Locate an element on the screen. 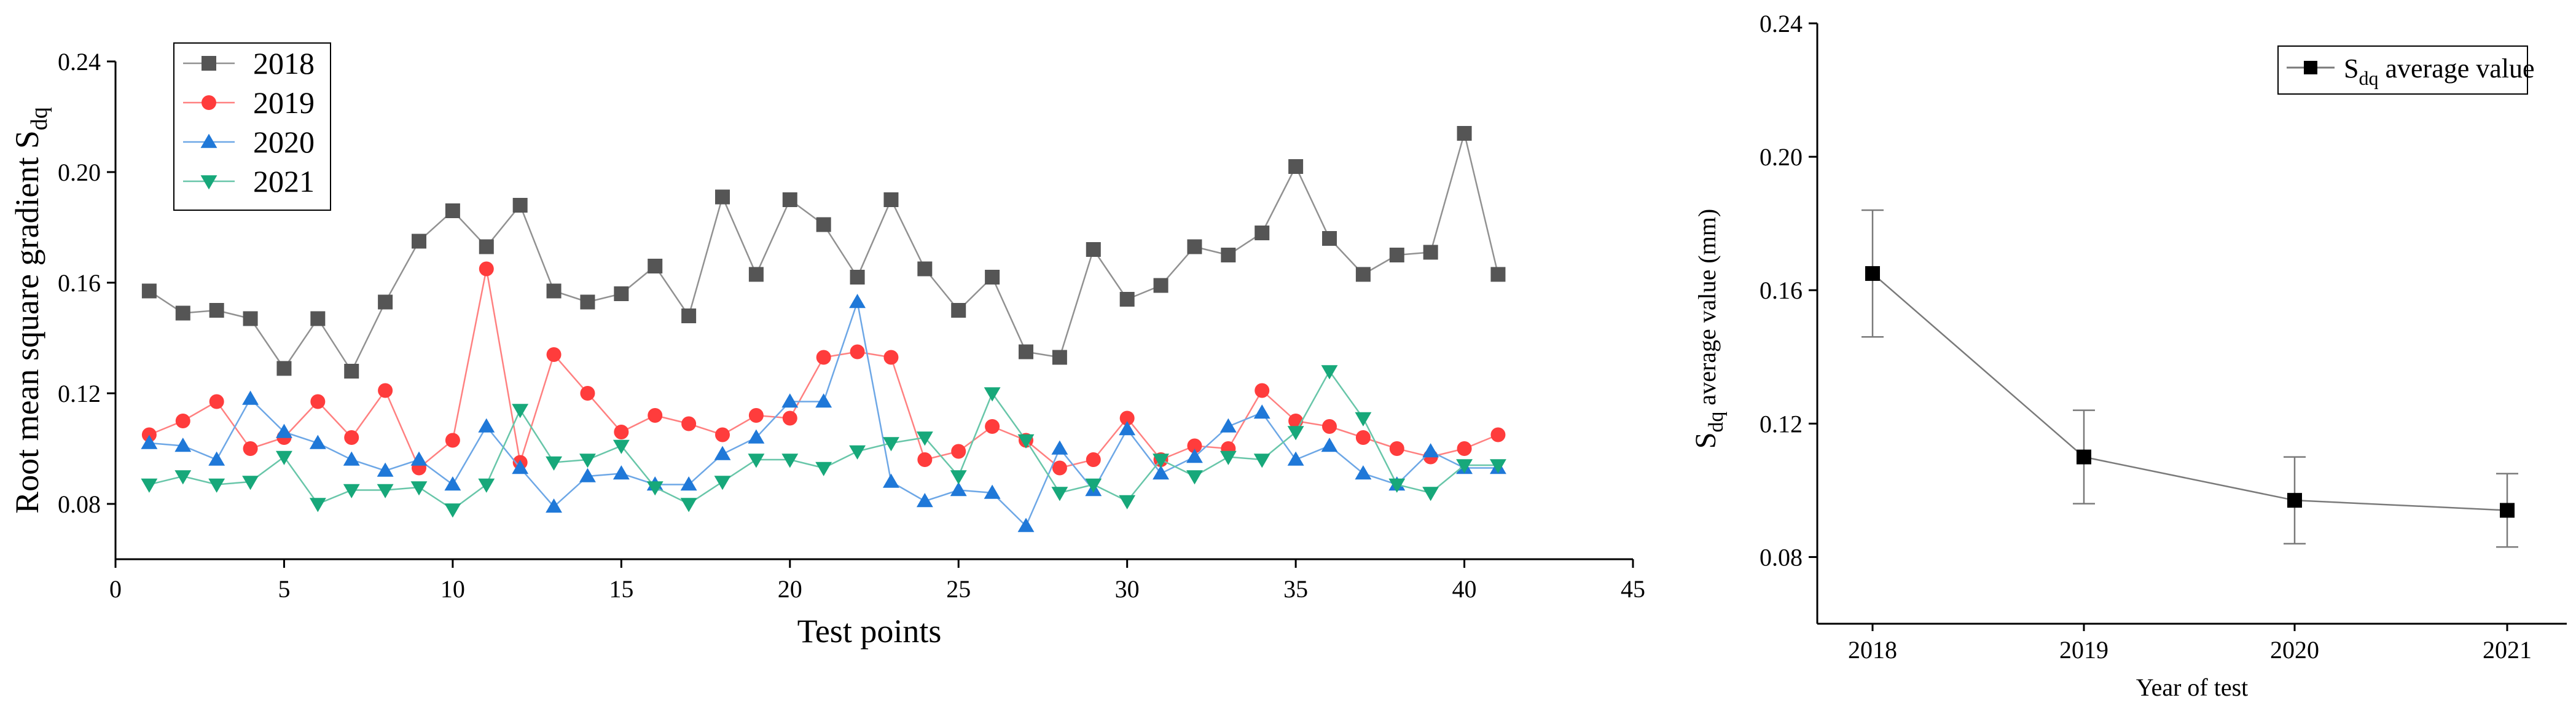 The image size is (2576, 711). legend-label-2021: 2021 is located at coordinates (284, 181).